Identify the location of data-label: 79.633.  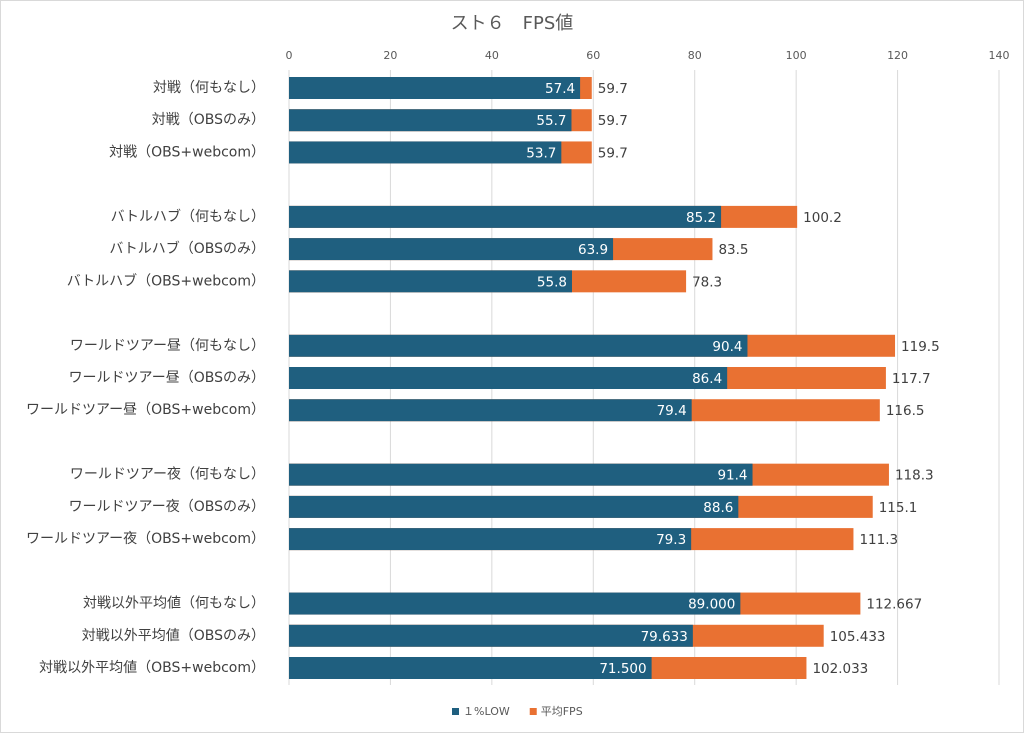
(664, 637).